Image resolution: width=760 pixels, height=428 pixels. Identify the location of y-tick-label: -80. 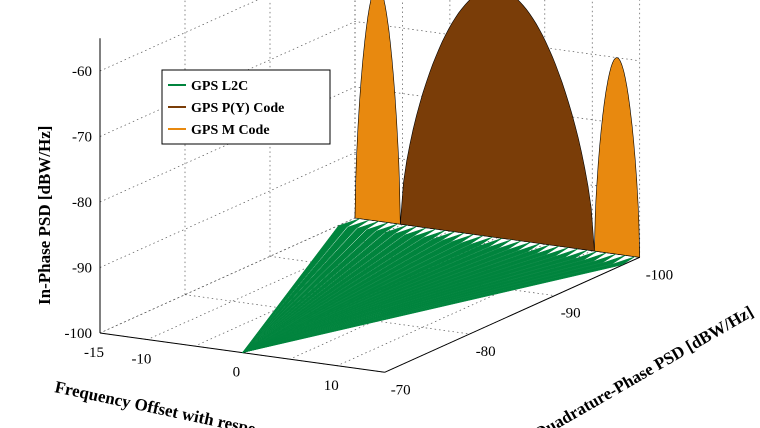
(486, 352).